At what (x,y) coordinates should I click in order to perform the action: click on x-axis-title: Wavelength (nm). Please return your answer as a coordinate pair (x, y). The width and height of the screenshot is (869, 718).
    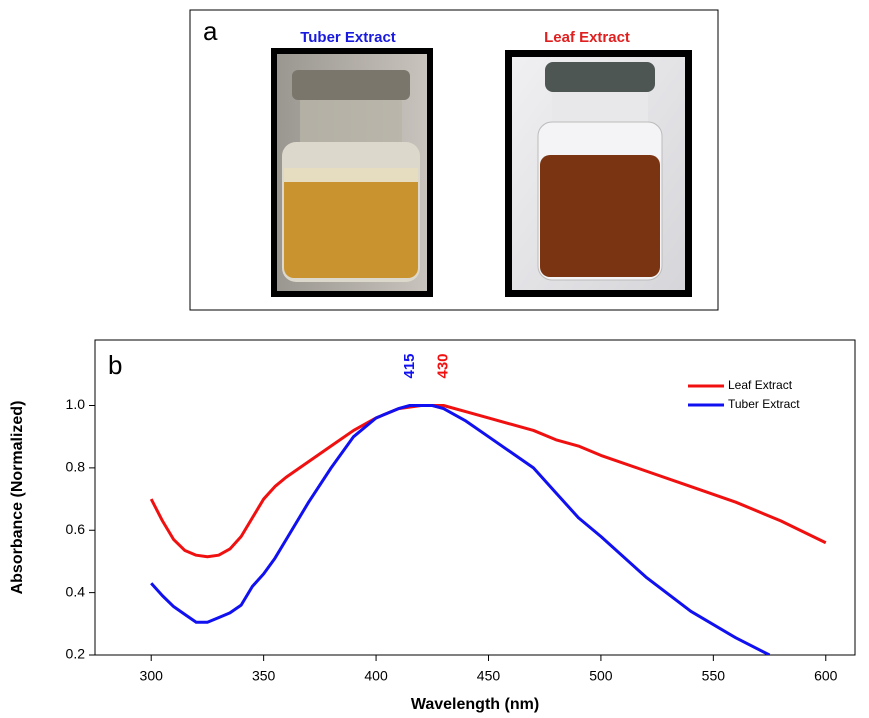
    Looking at the image, I should click on (475, 704).